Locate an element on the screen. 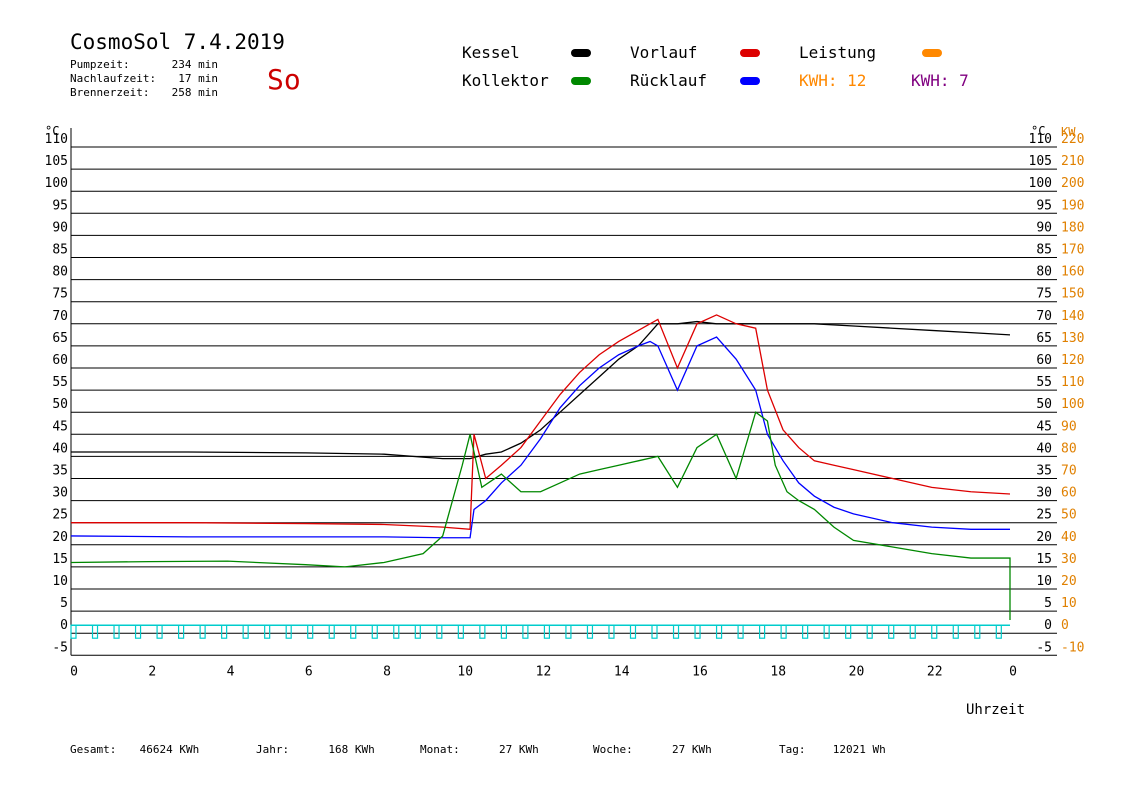  footer-value-monat: 27 KWh is located at coordinates (519, 749).